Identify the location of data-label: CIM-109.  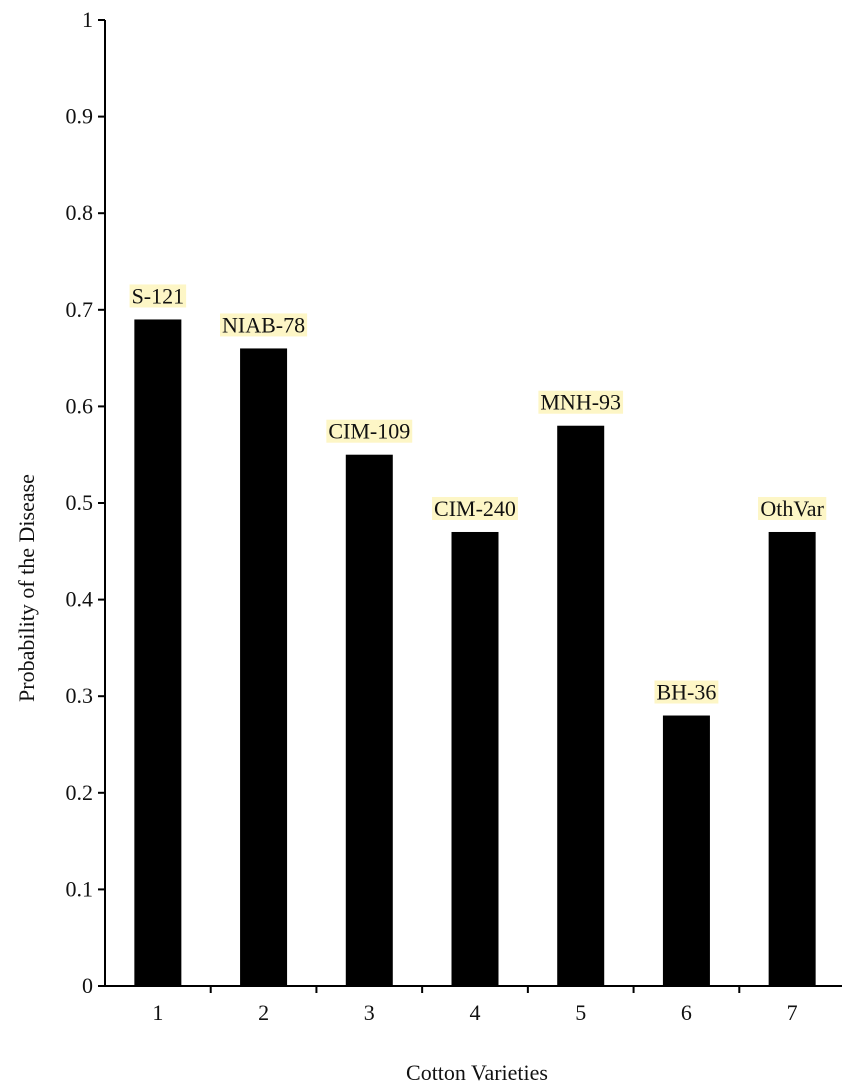
(369, 431).